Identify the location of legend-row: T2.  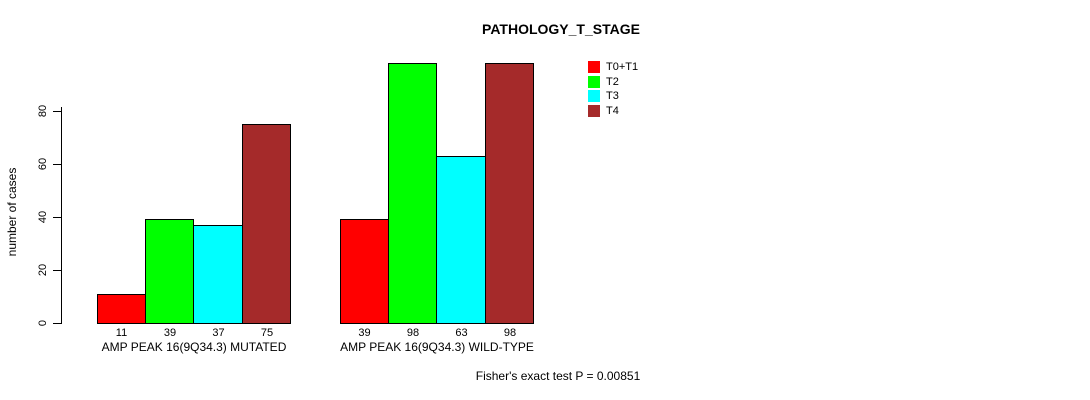
(613, 81).